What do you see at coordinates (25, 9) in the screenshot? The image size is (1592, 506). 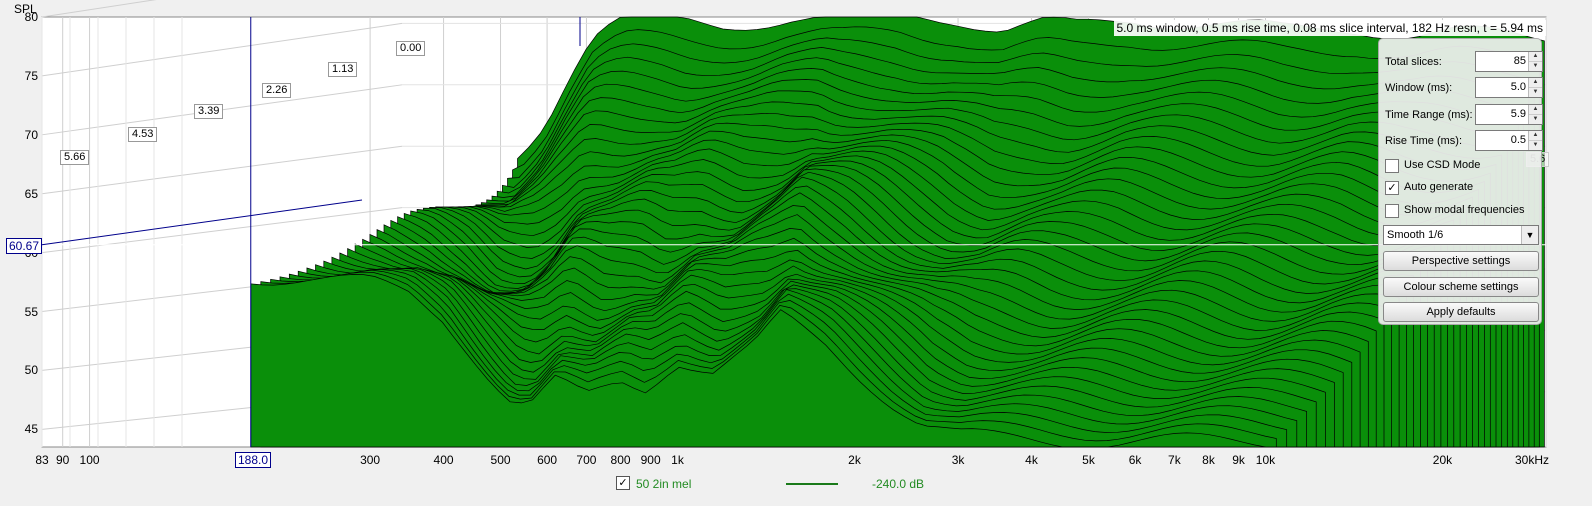 I see `y-axis-title: SPL` at bounding box center [25, 9].